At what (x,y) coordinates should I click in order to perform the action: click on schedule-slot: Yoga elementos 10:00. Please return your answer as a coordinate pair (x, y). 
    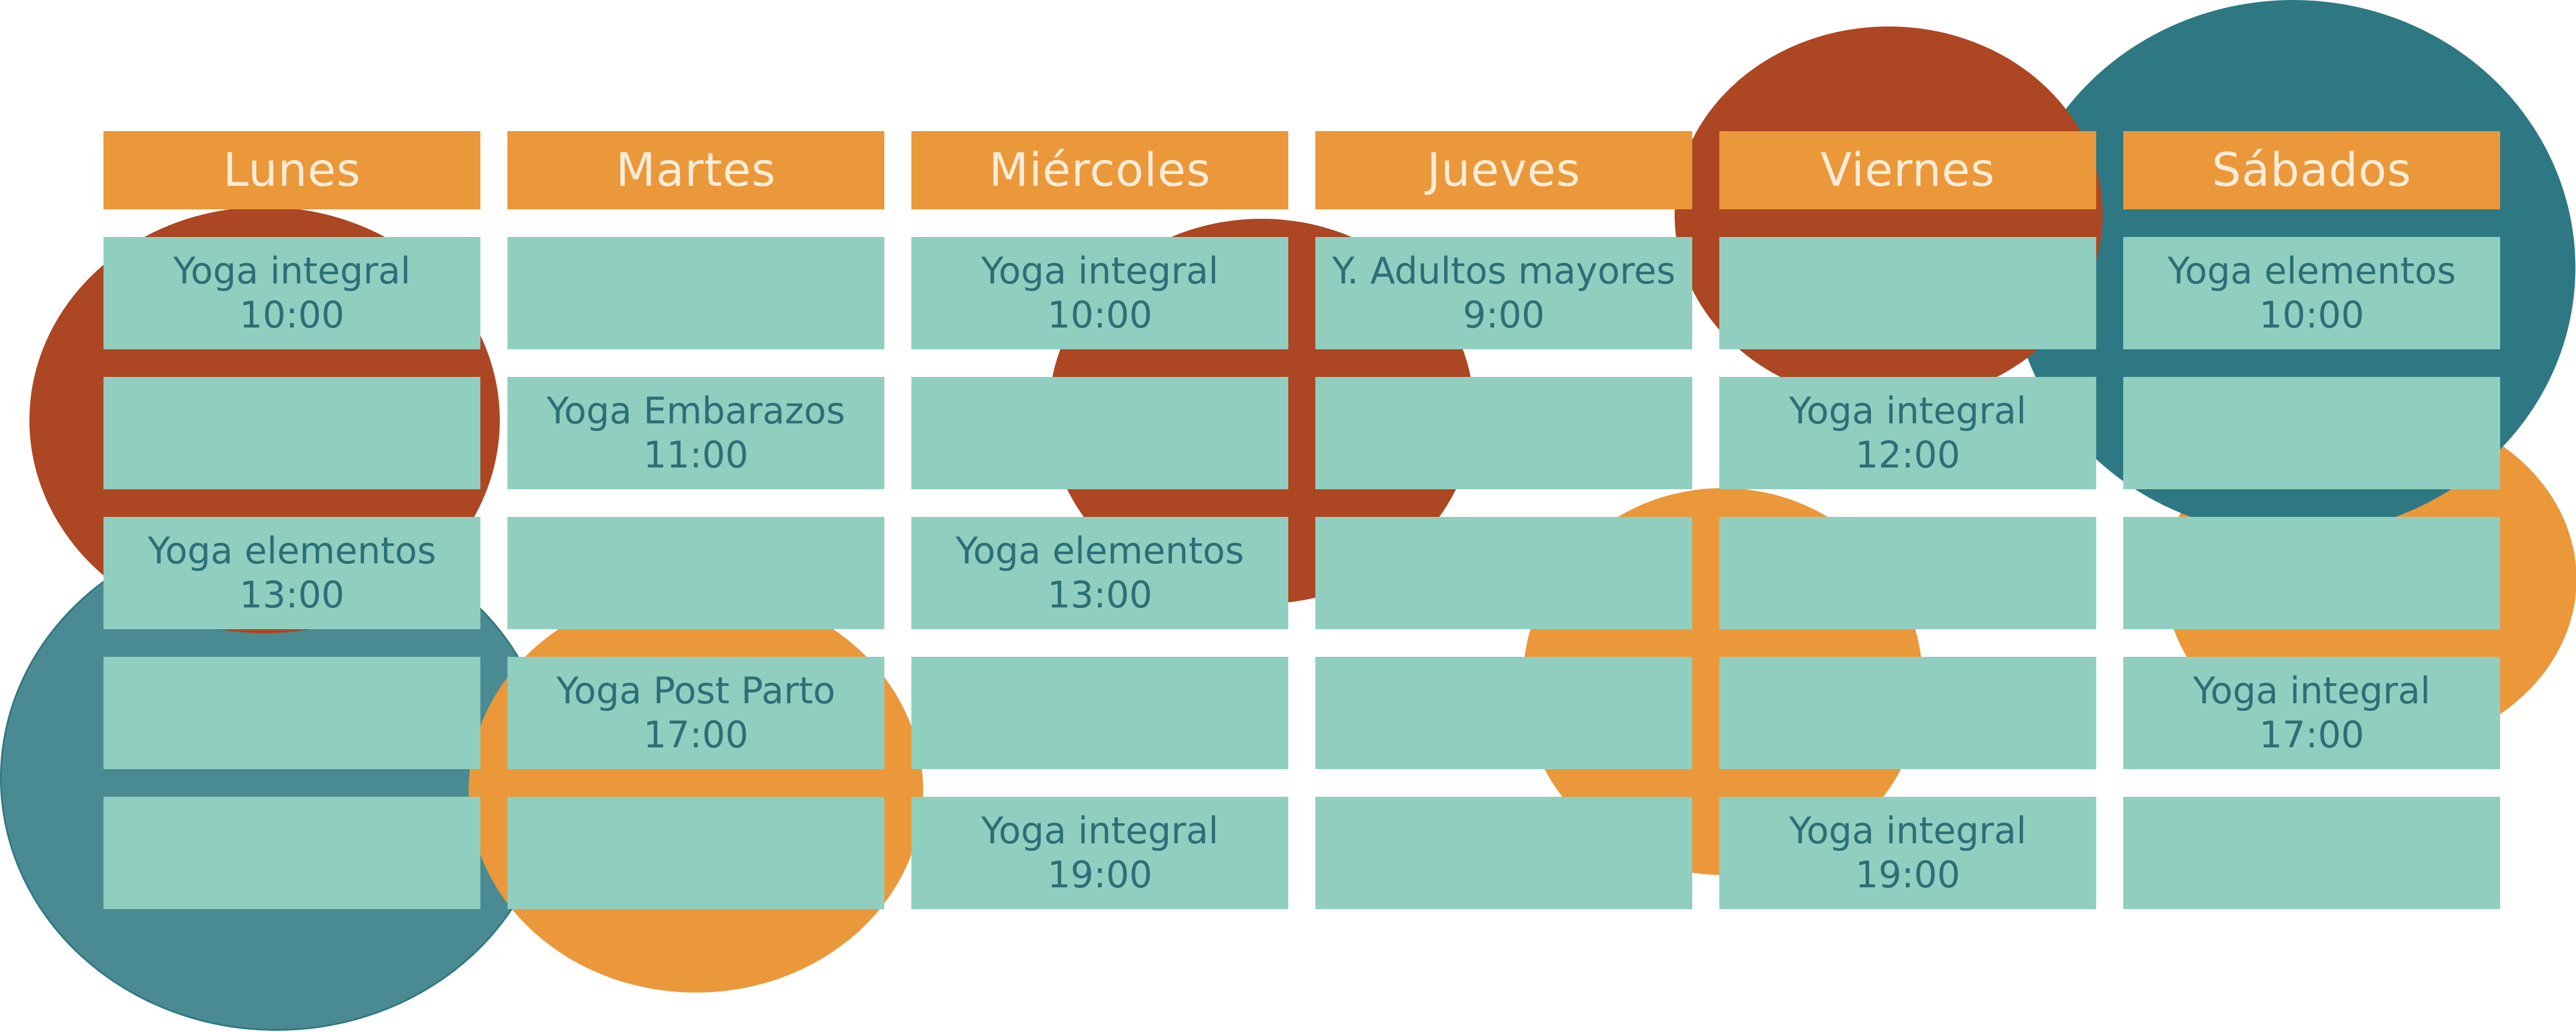
    Looking at the image, I should click on (2311, 293).